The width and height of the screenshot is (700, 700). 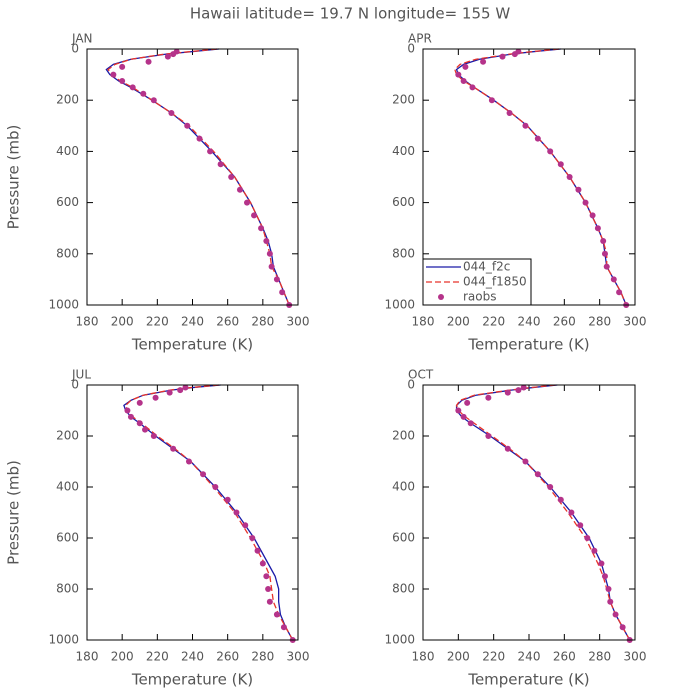 What do you see at coordinates (441, 297) in the screenshot?
I see `legend-marker` at bounding box center [441, 297].